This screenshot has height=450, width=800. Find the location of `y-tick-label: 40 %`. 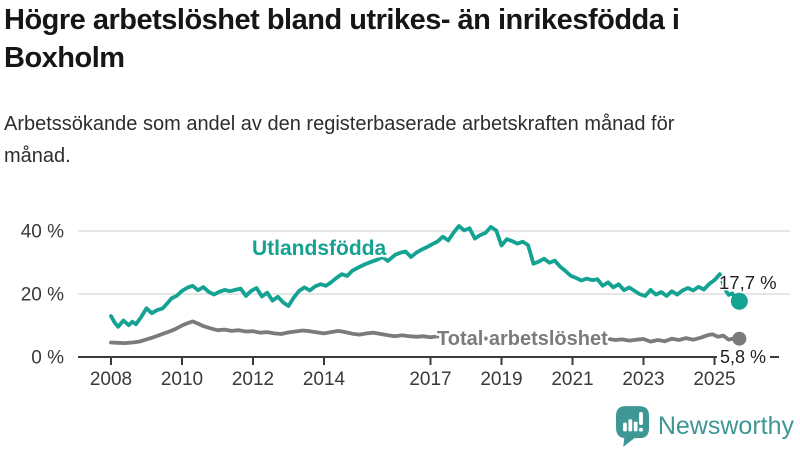

y-tick-label: 40 % is located at coordinates (42, 232).